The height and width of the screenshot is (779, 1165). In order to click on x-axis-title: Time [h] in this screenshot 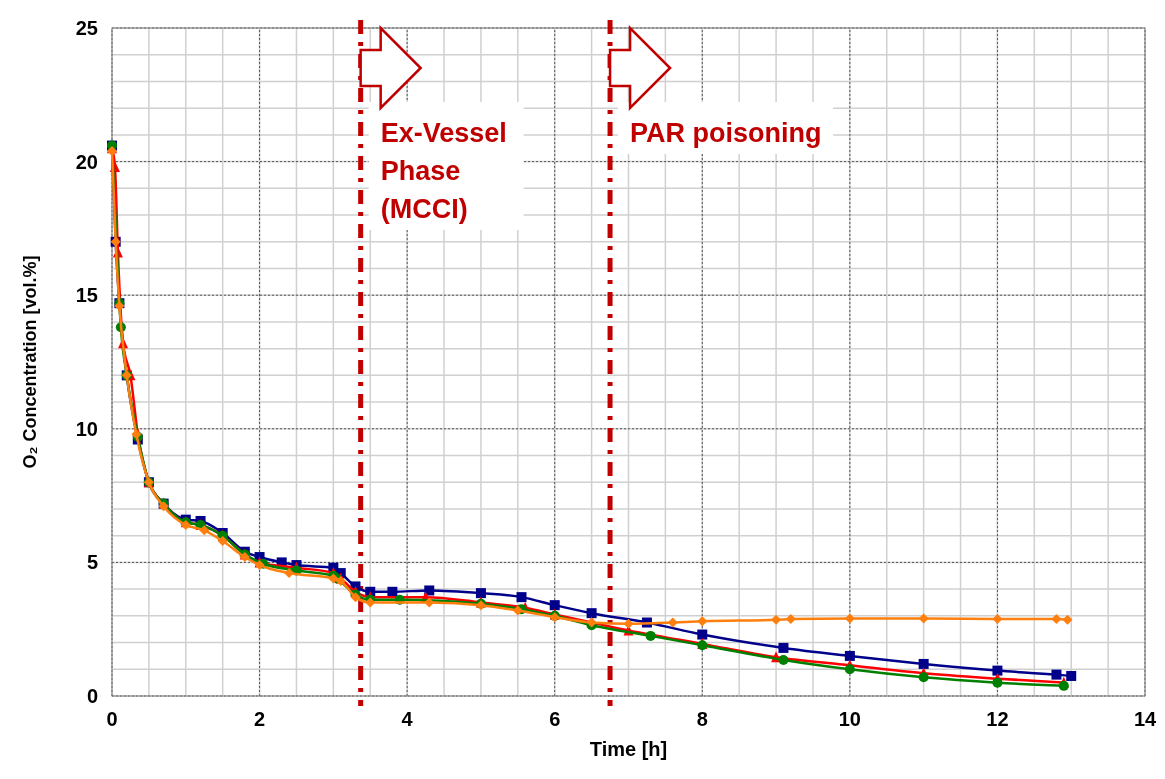, I will do `click(628, 749)`.